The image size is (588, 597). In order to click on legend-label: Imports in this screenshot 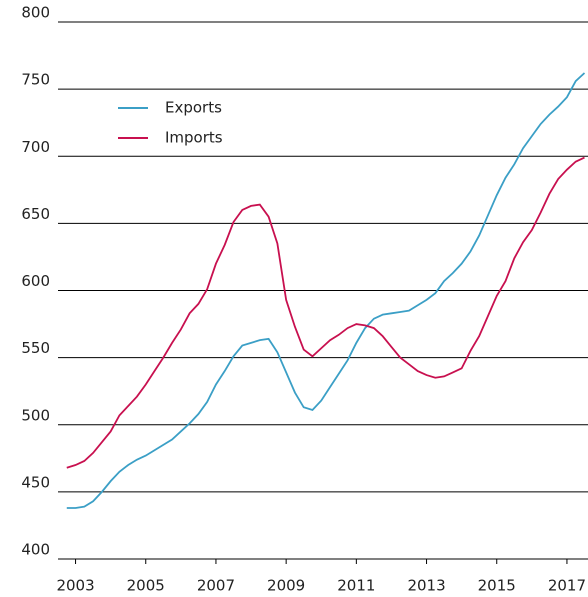, I will do `click(194, 138)`.